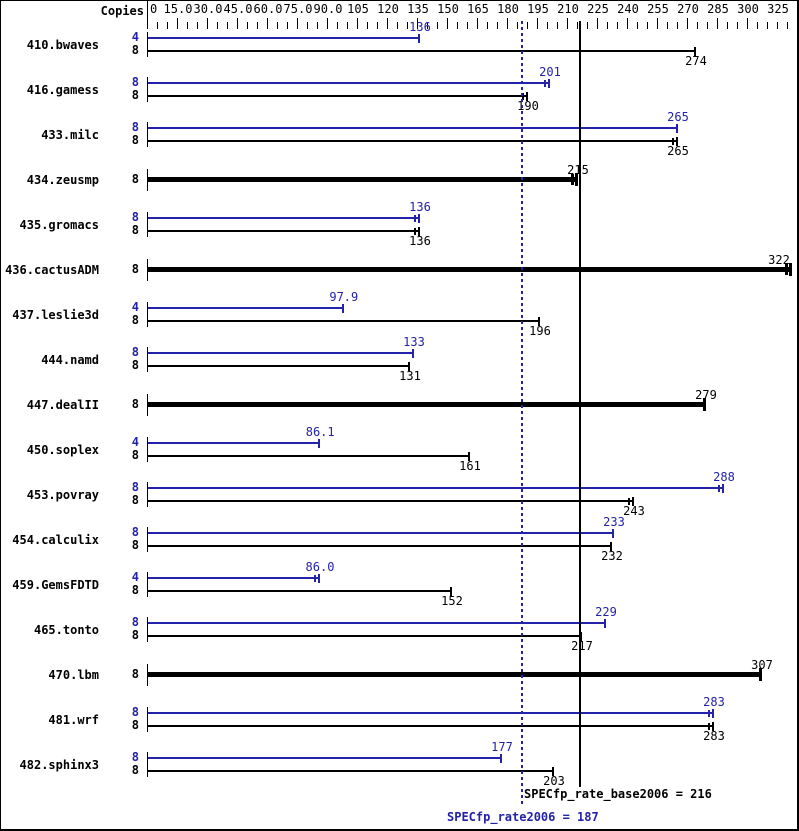 The width and height of the screenshot is (799, 831). I want to click on value-label: 243, so click(634, 511).